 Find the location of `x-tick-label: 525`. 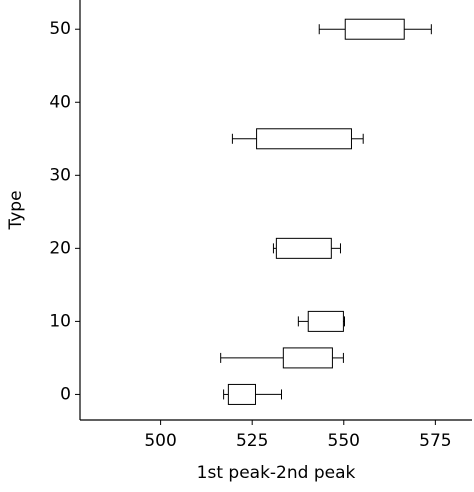

x-tick-label: 525 is located at coordinates (252, 441).